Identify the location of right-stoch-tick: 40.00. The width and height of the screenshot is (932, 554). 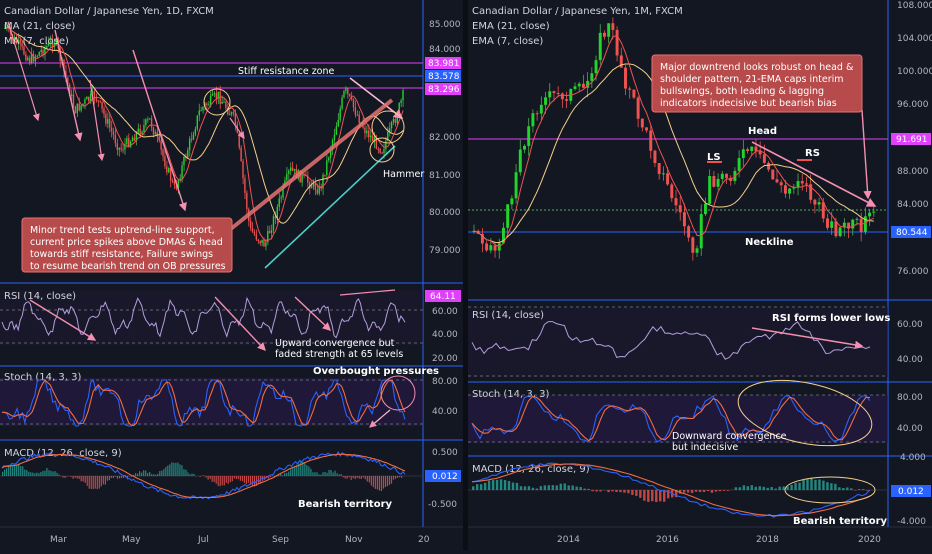
(910, 429).